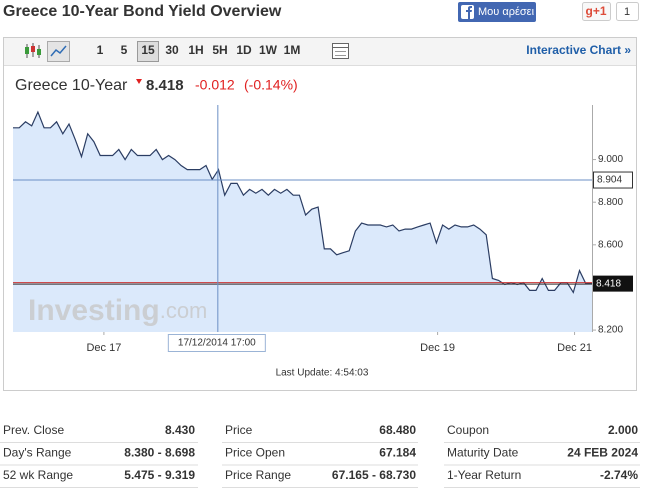  I want to click on crosshair-x-tag, so click(216, 343).